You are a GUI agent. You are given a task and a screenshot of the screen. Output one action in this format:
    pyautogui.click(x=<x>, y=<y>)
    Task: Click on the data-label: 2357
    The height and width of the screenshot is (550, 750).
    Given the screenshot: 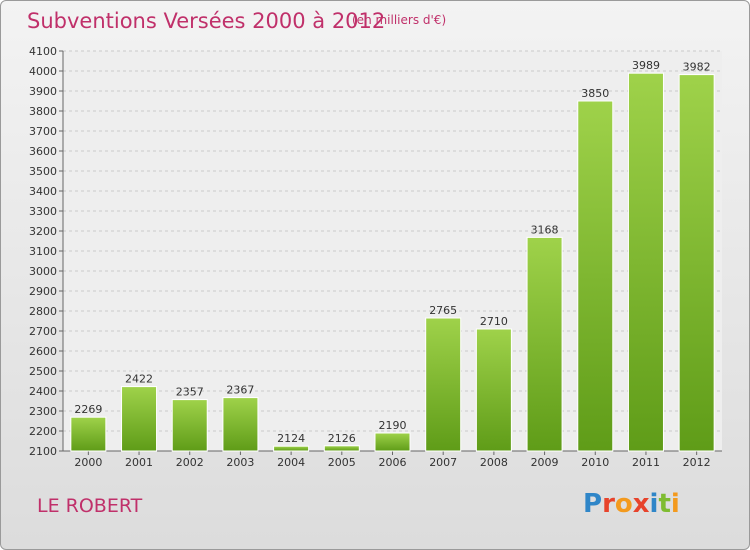 What is the action you would take?
    pyautogui.click(x=190, y=392)
    